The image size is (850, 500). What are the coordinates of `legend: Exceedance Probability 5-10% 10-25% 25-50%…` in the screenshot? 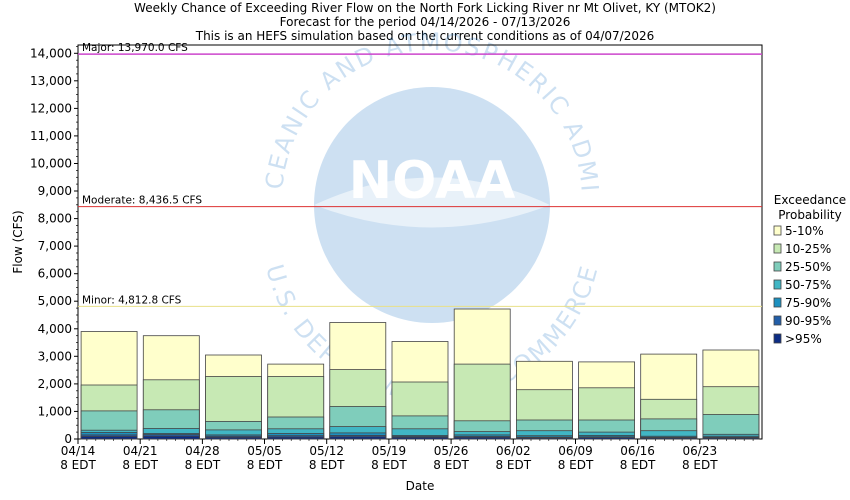 It's located at (809, 269).